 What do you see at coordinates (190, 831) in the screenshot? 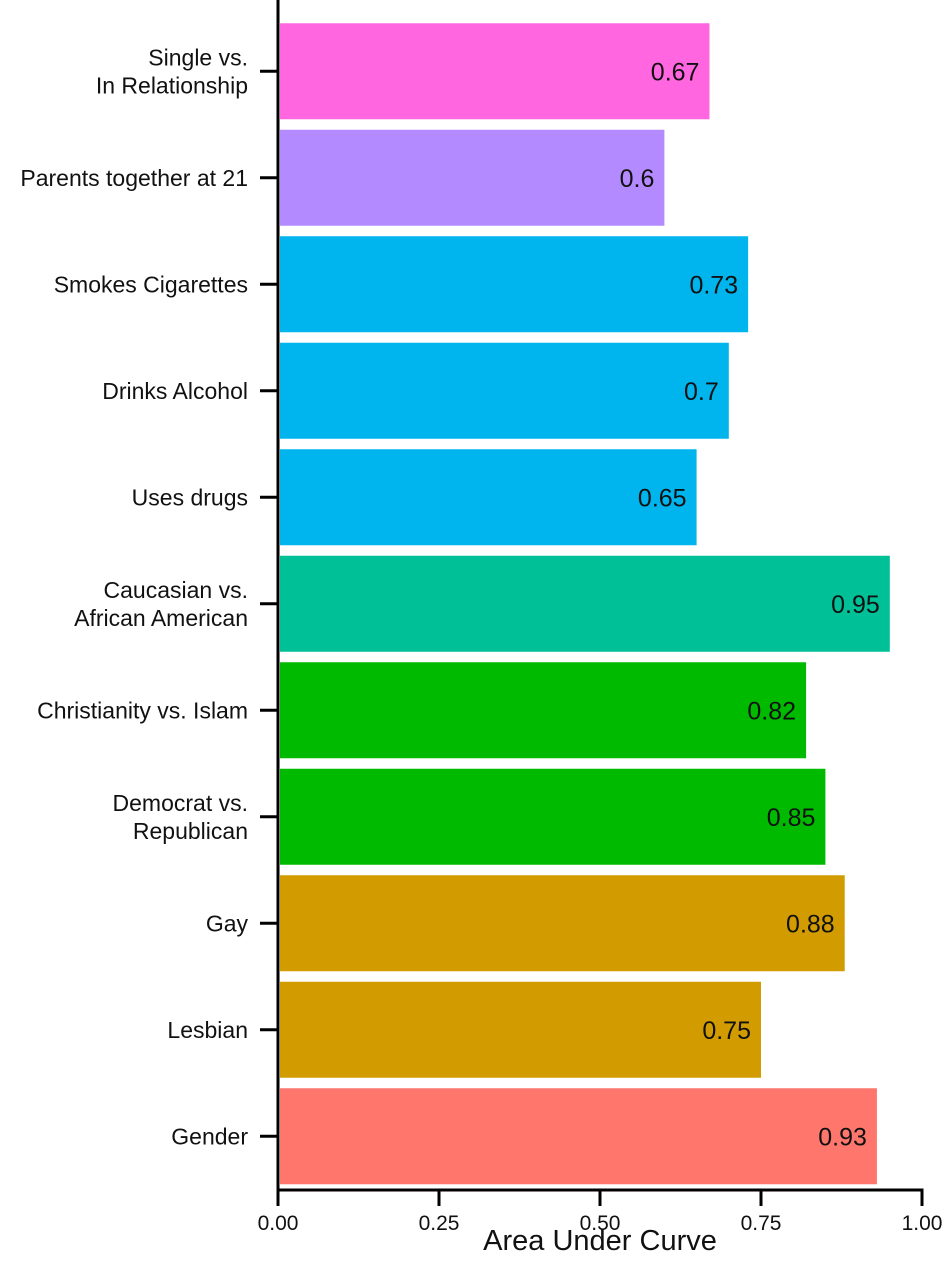
I see `category-label: Republican` at bounding box center [190, 831].